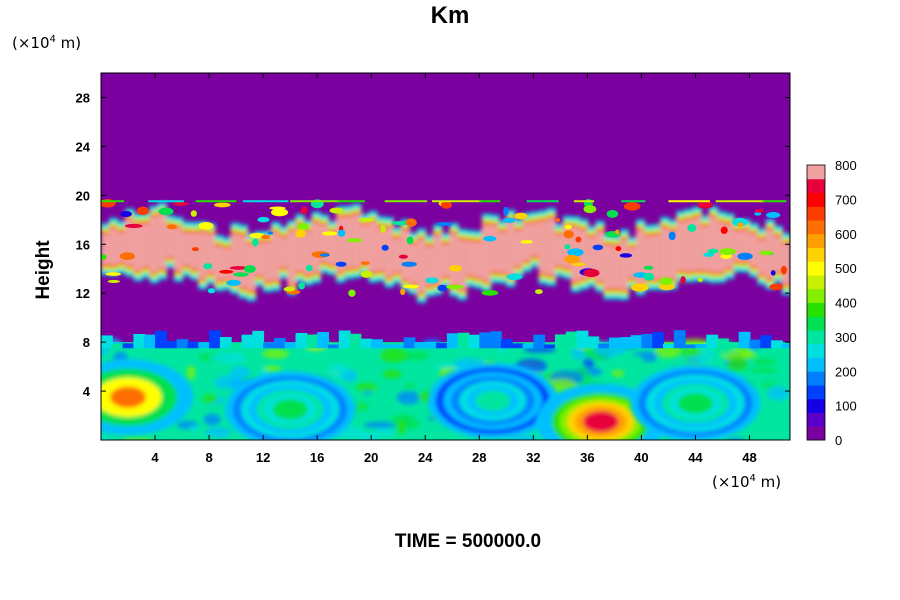  I want to click on eddy-ring, so click(290, 409).